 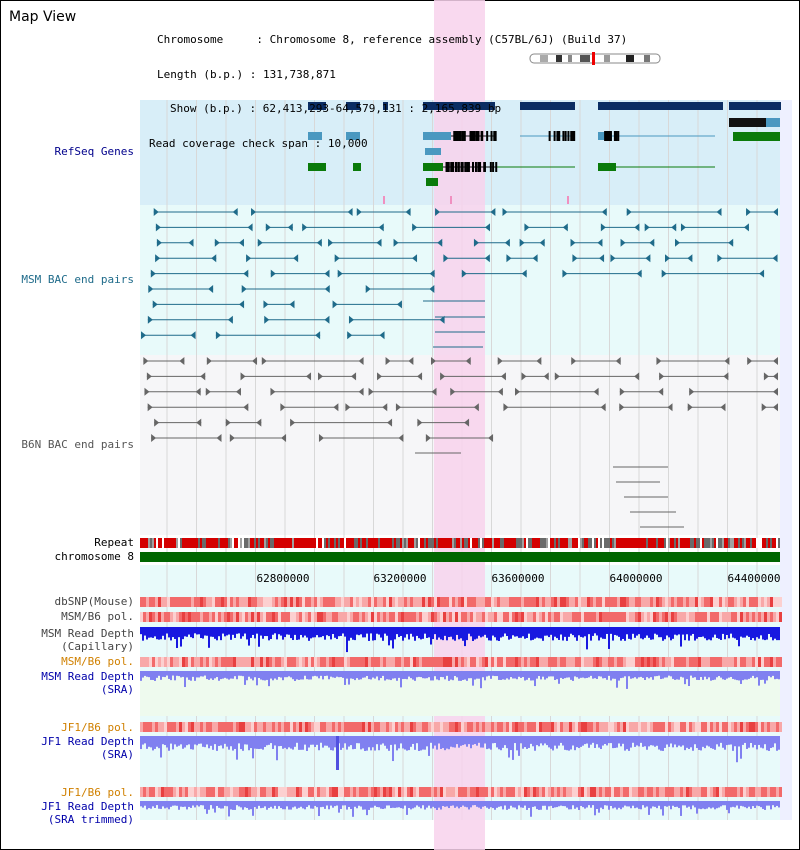 I want to click on track-label-msm-depth-cap: MSM Read Depth, so click(x=87, y=633).